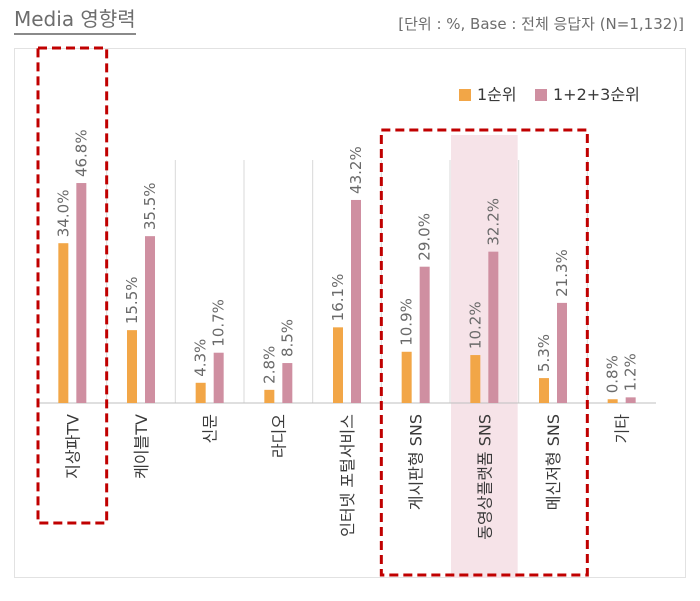 The image size is (700, 601). I want to click on data-label: 16.1%, so click(338, 298).